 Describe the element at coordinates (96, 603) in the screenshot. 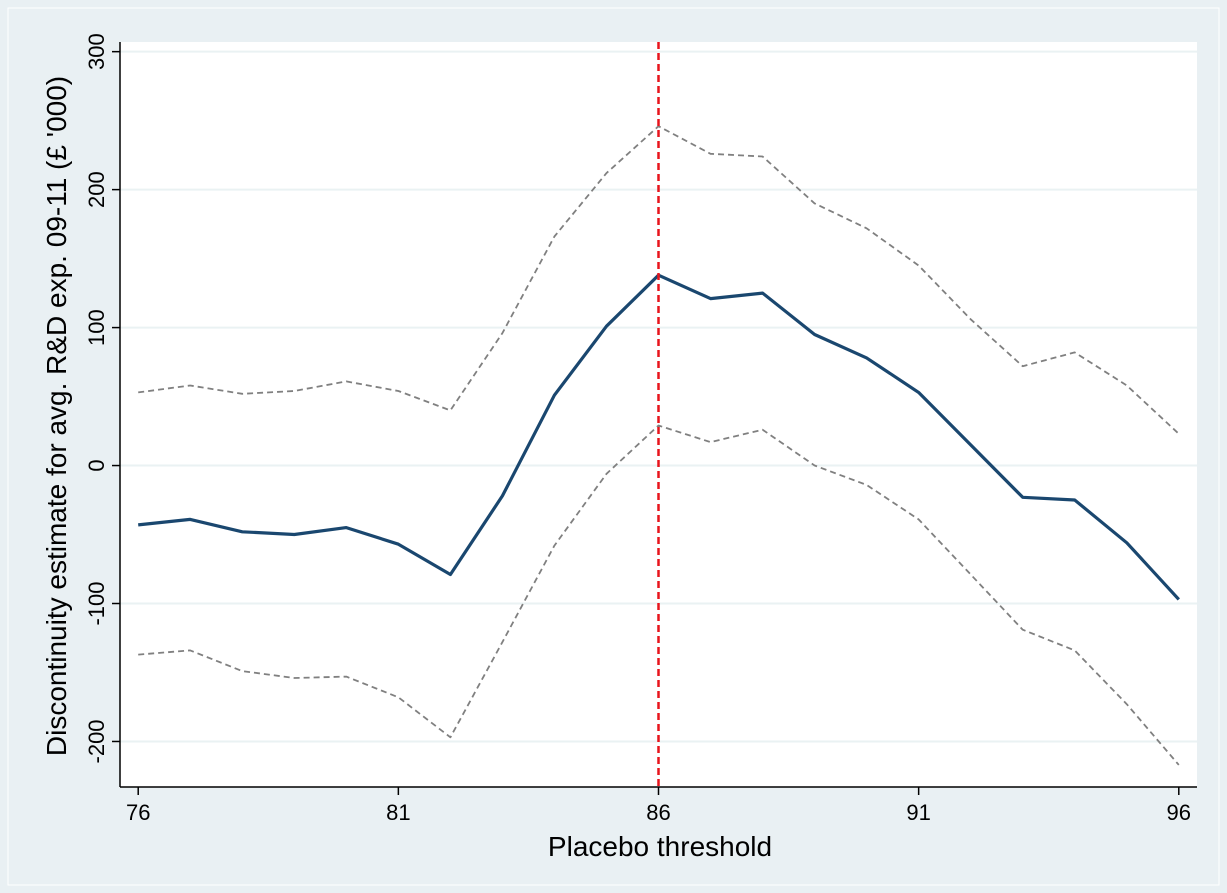

I see `y-tick-label: -100` at that location.